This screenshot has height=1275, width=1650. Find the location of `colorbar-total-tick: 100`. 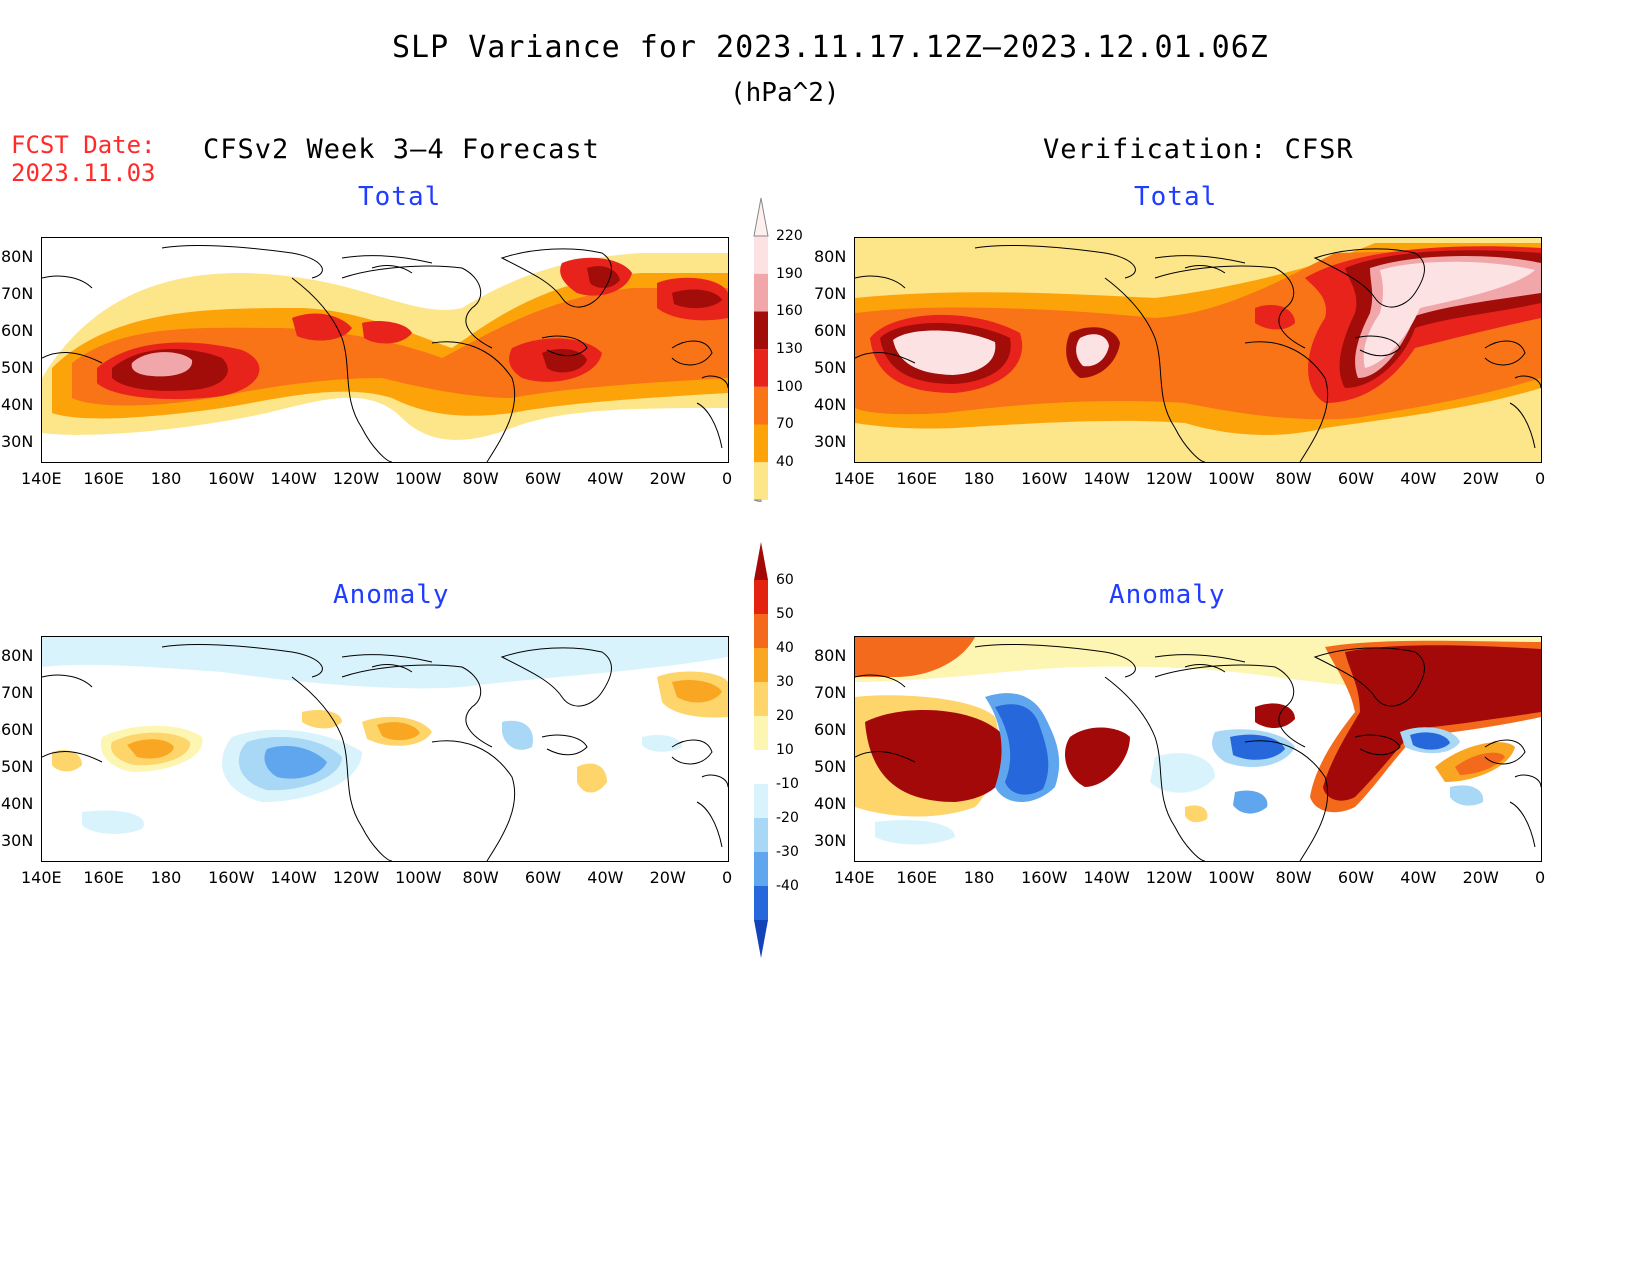

colorbar-total-tick: 100 is located at coordinates (789, 386).